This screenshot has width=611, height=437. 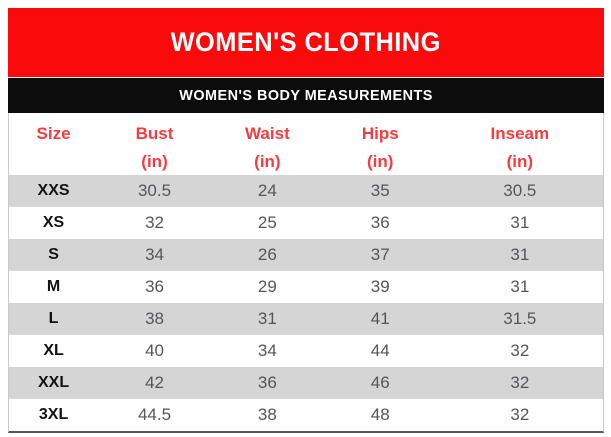 I want to click on hips-cell: 37, so click(x=380, y=254).